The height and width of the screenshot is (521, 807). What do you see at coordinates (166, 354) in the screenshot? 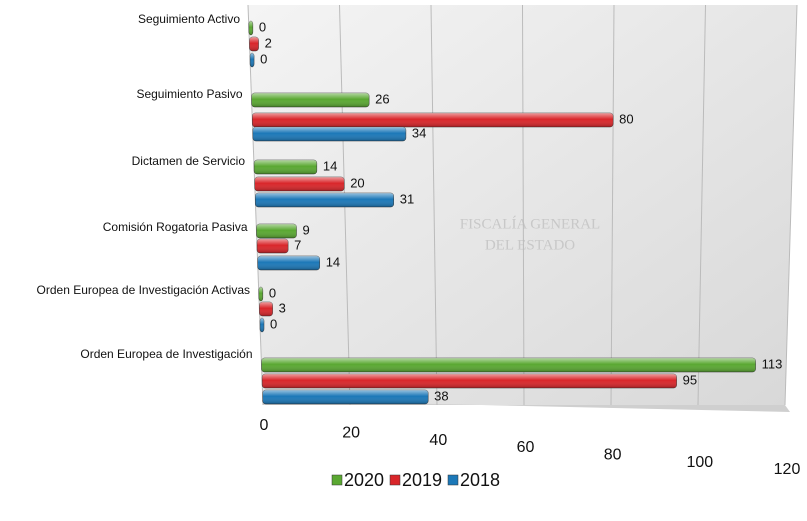
I see `category-label: Orden Europea de Investigación` at bounding box center [166, 354].